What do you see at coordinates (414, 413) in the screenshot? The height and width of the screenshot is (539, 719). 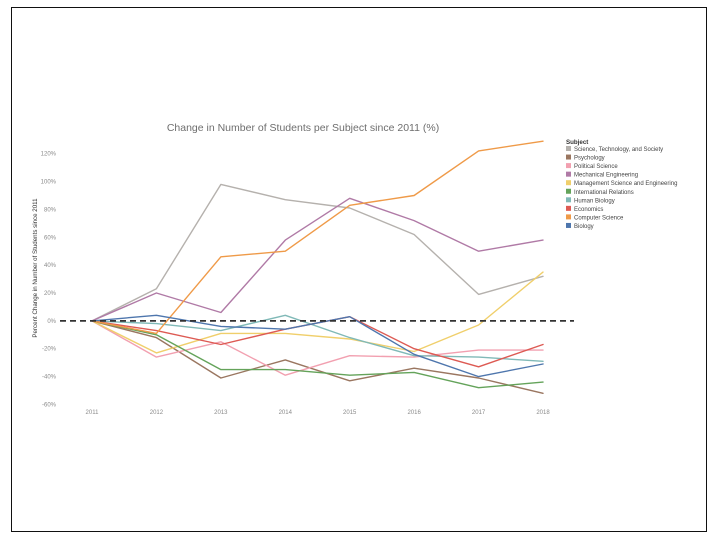 I see `x-tick-label: 2016` at bounding box center [414, 413].